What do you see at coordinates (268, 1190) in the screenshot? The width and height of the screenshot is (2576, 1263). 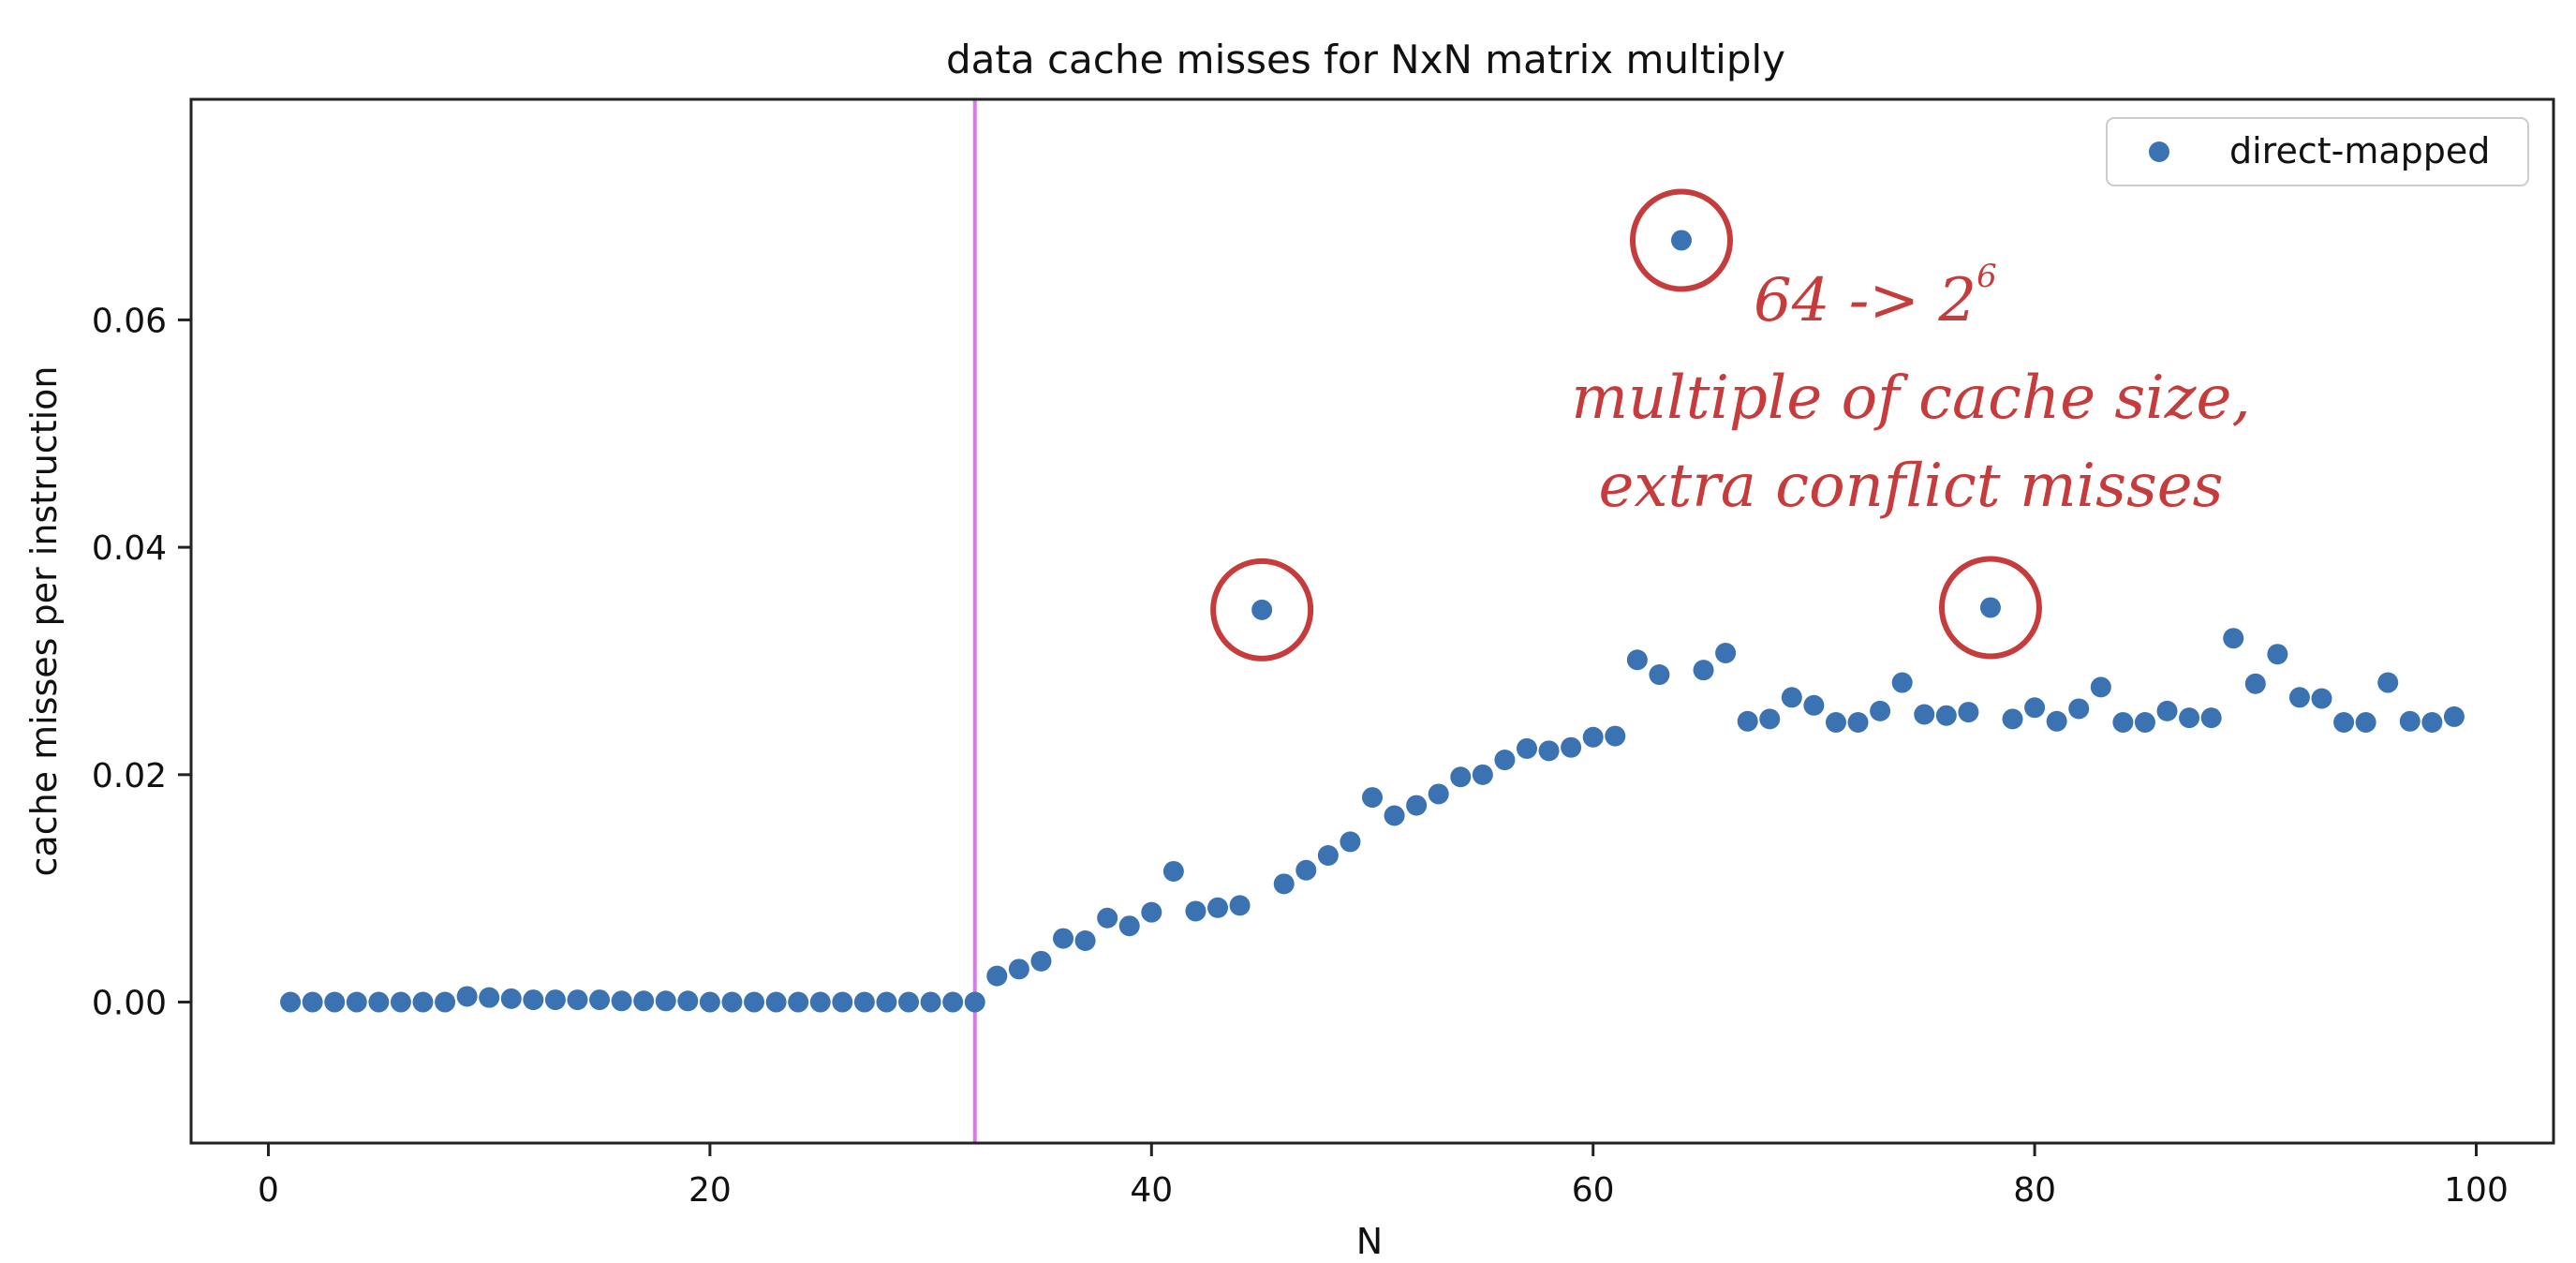 I see `x-tick-label: 0` at bounding box center [268, 1190].